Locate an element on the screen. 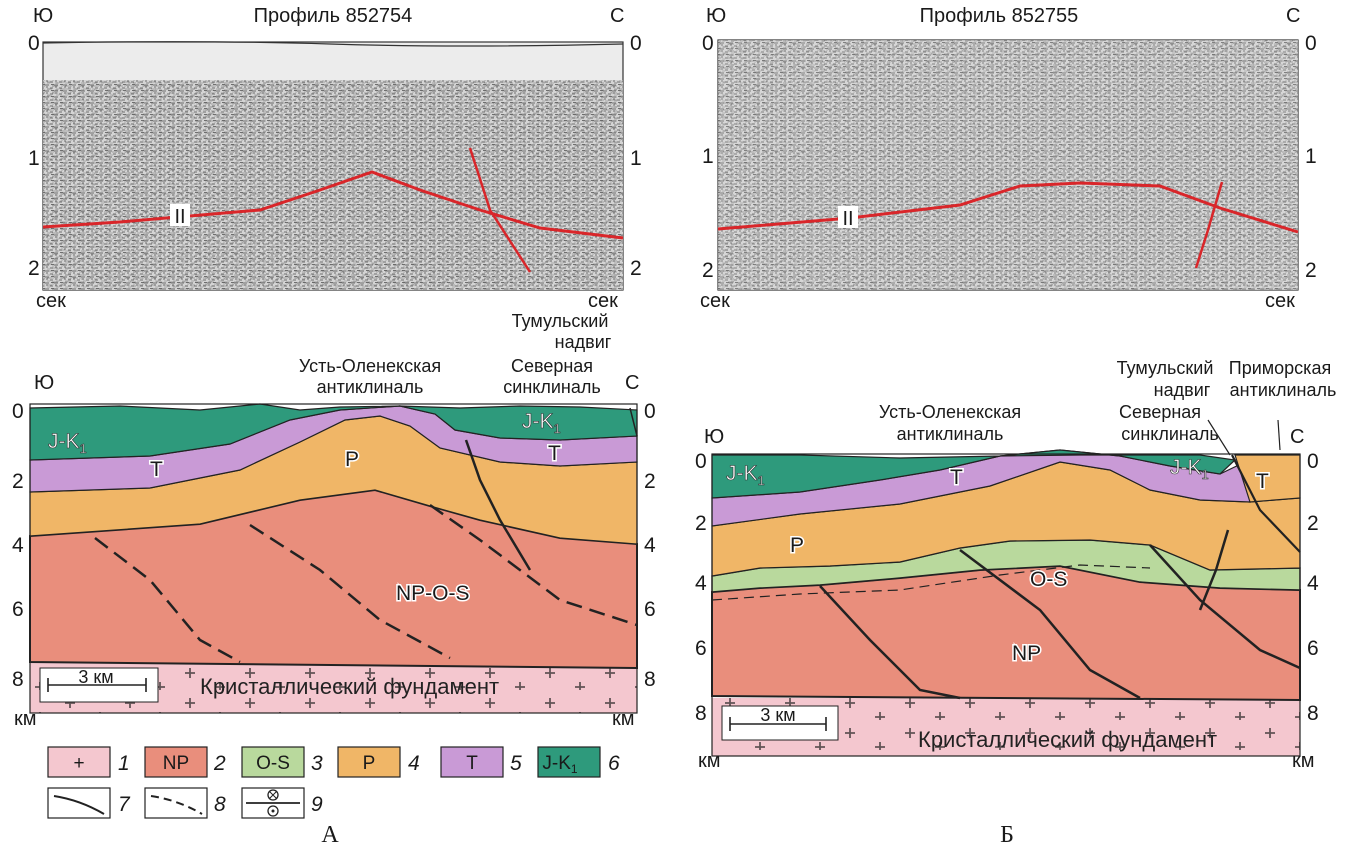 The height and width of the screenshot is (850, 1347). left-seismic-unit: сек is located at coordinates (51, 301).